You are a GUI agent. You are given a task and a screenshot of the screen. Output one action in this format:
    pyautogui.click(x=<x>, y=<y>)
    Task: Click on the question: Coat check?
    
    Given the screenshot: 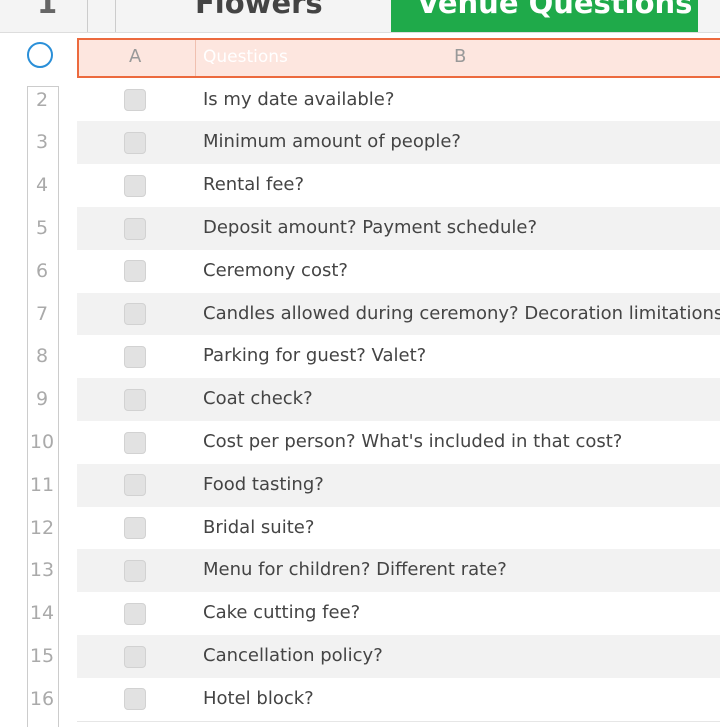 What is the action you would take?
    pyautogui.click(x=258, y=399)
    